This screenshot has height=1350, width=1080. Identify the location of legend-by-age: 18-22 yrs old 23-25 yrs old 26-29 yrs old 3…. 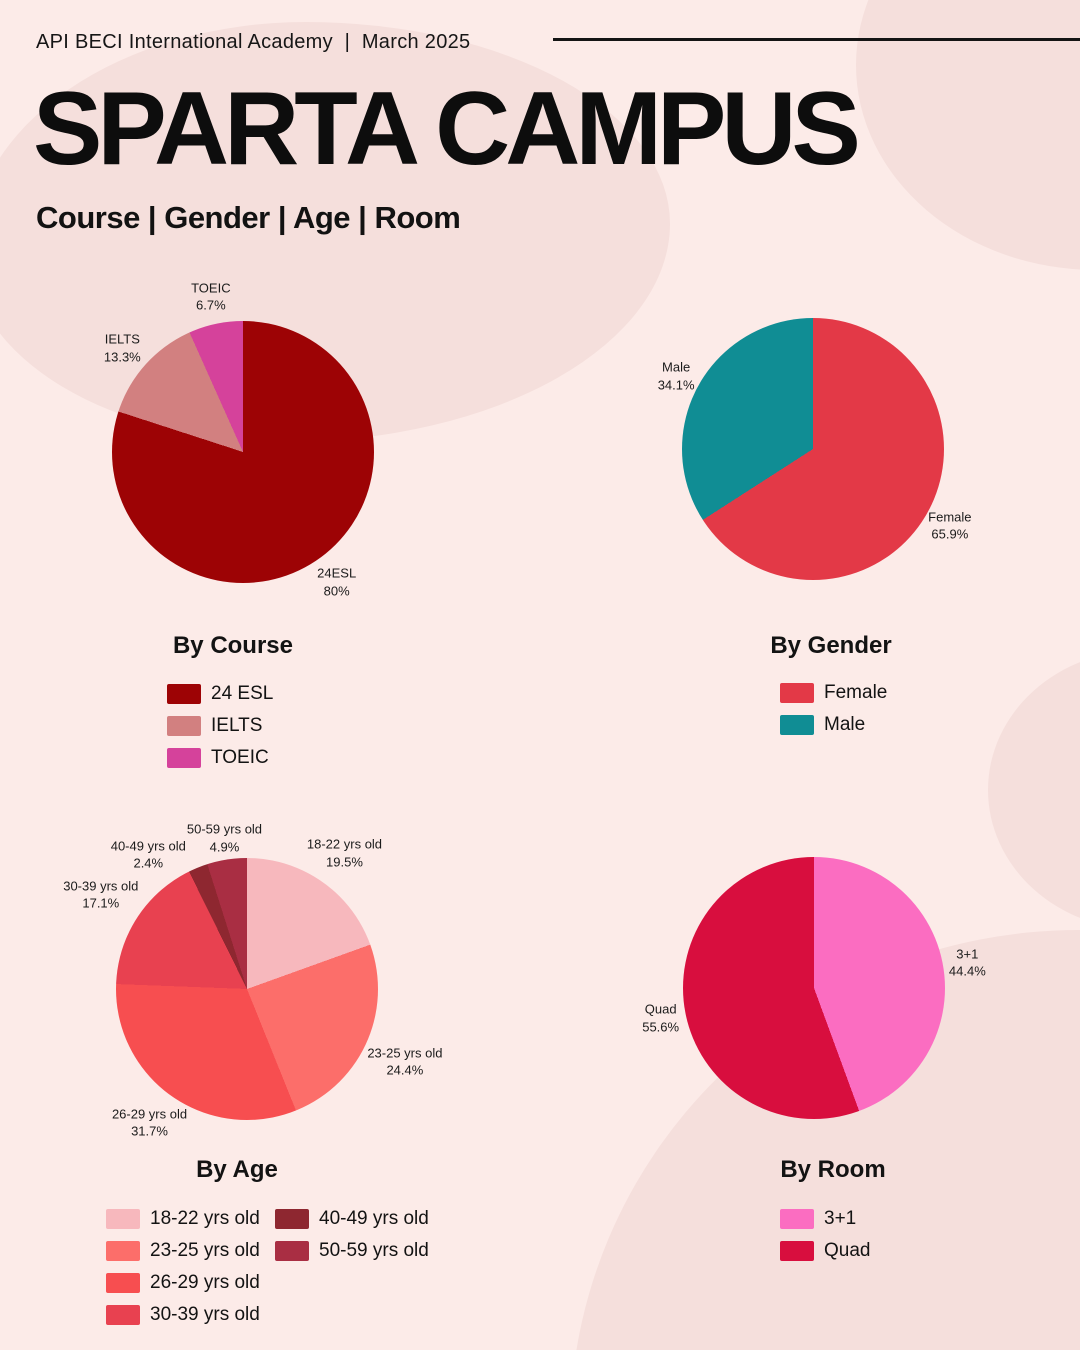
(275, 1267).